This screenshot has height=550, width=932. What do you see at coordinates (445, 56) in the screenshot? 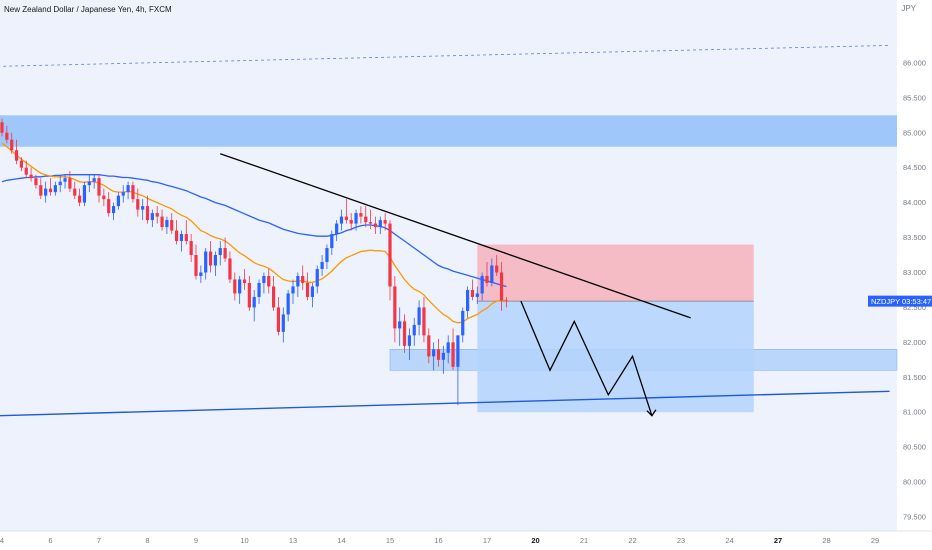
I see `dashed-channel-line` at bounding box center [445, 56].